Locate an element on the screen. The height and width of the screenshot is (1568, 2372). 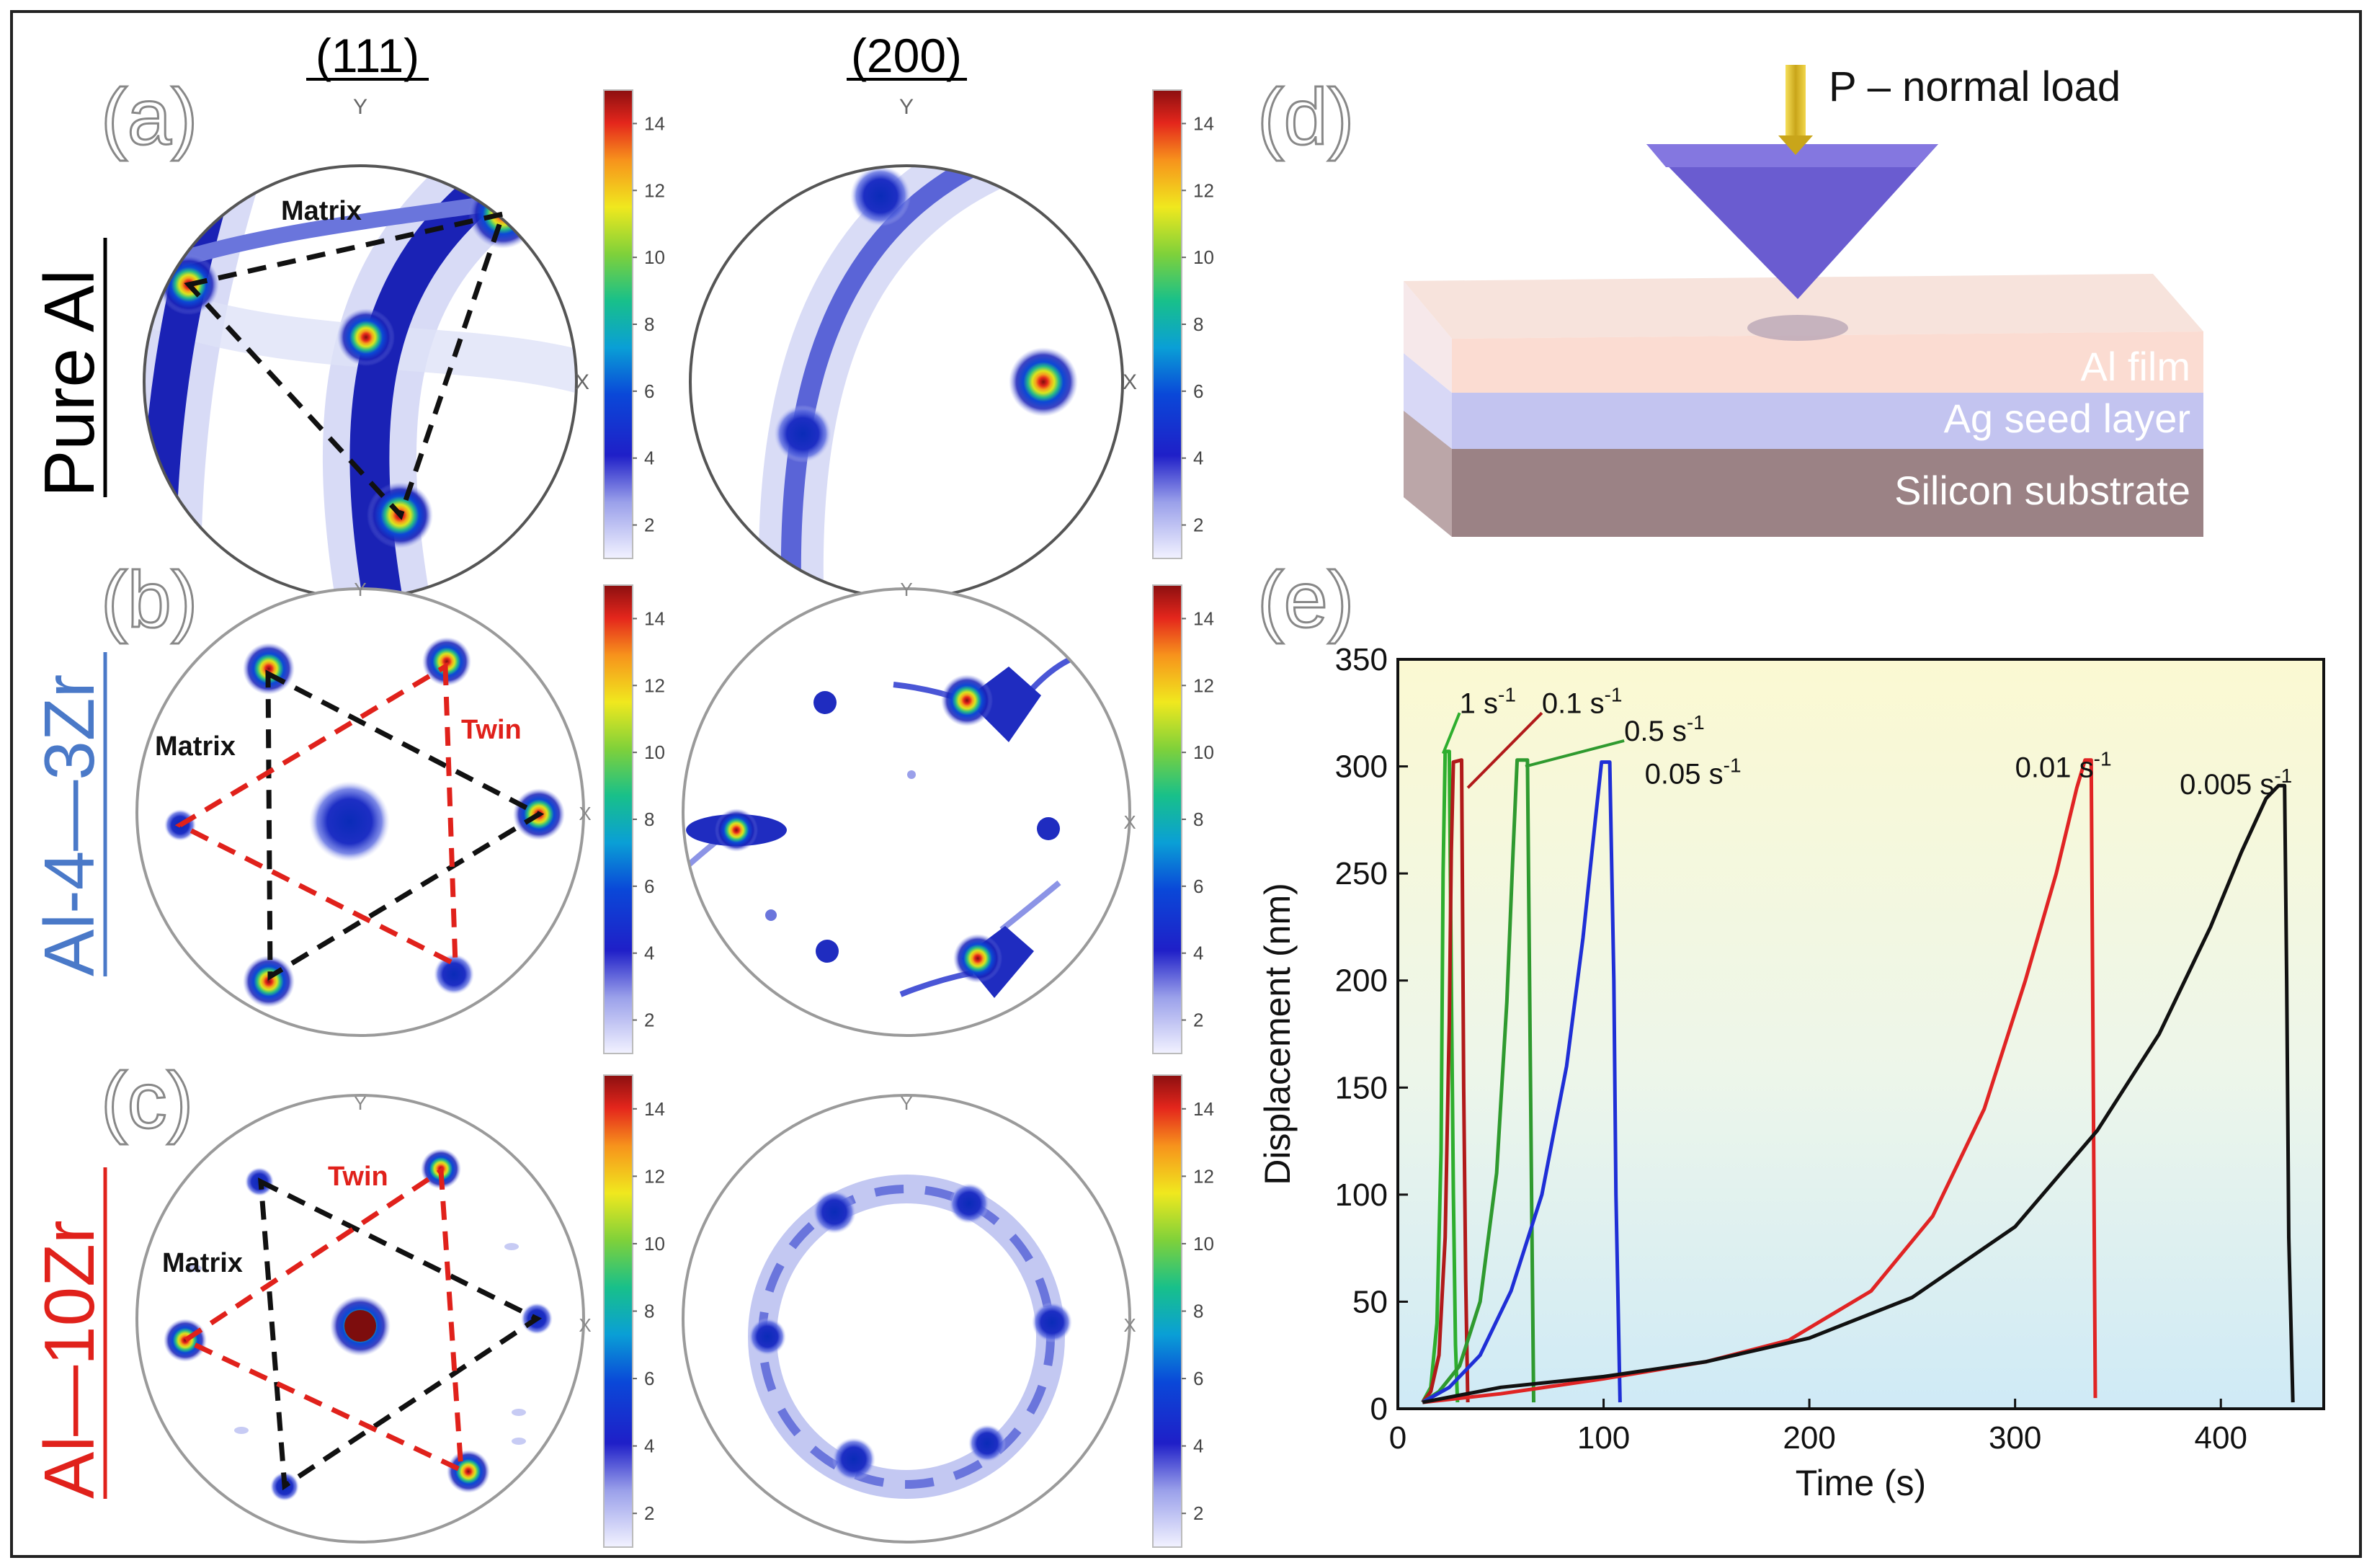
series-line-0.005 is located at coordinates (1858, 1093).